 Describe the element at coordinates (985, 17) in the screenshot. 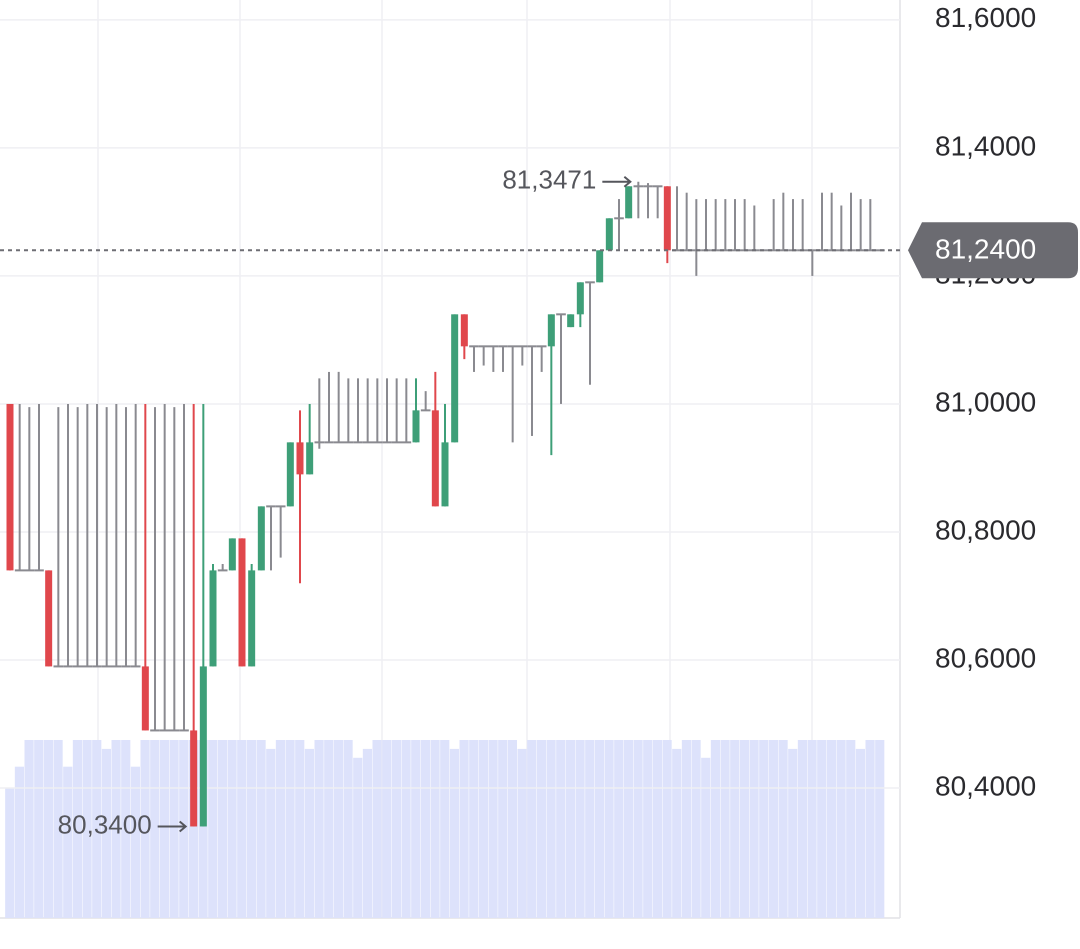

I see `y-tick-label: 81,6000` at that location.